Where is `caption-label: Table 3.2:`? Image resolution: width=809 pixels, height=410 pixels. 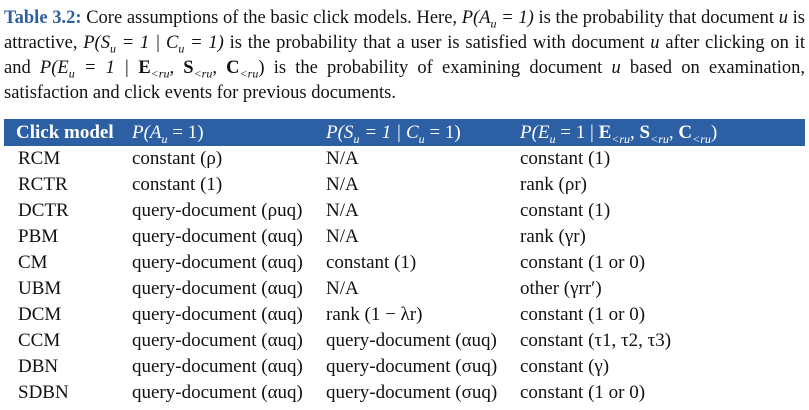
caption-label: Table 3.2: is located at coordinates (43, 18).